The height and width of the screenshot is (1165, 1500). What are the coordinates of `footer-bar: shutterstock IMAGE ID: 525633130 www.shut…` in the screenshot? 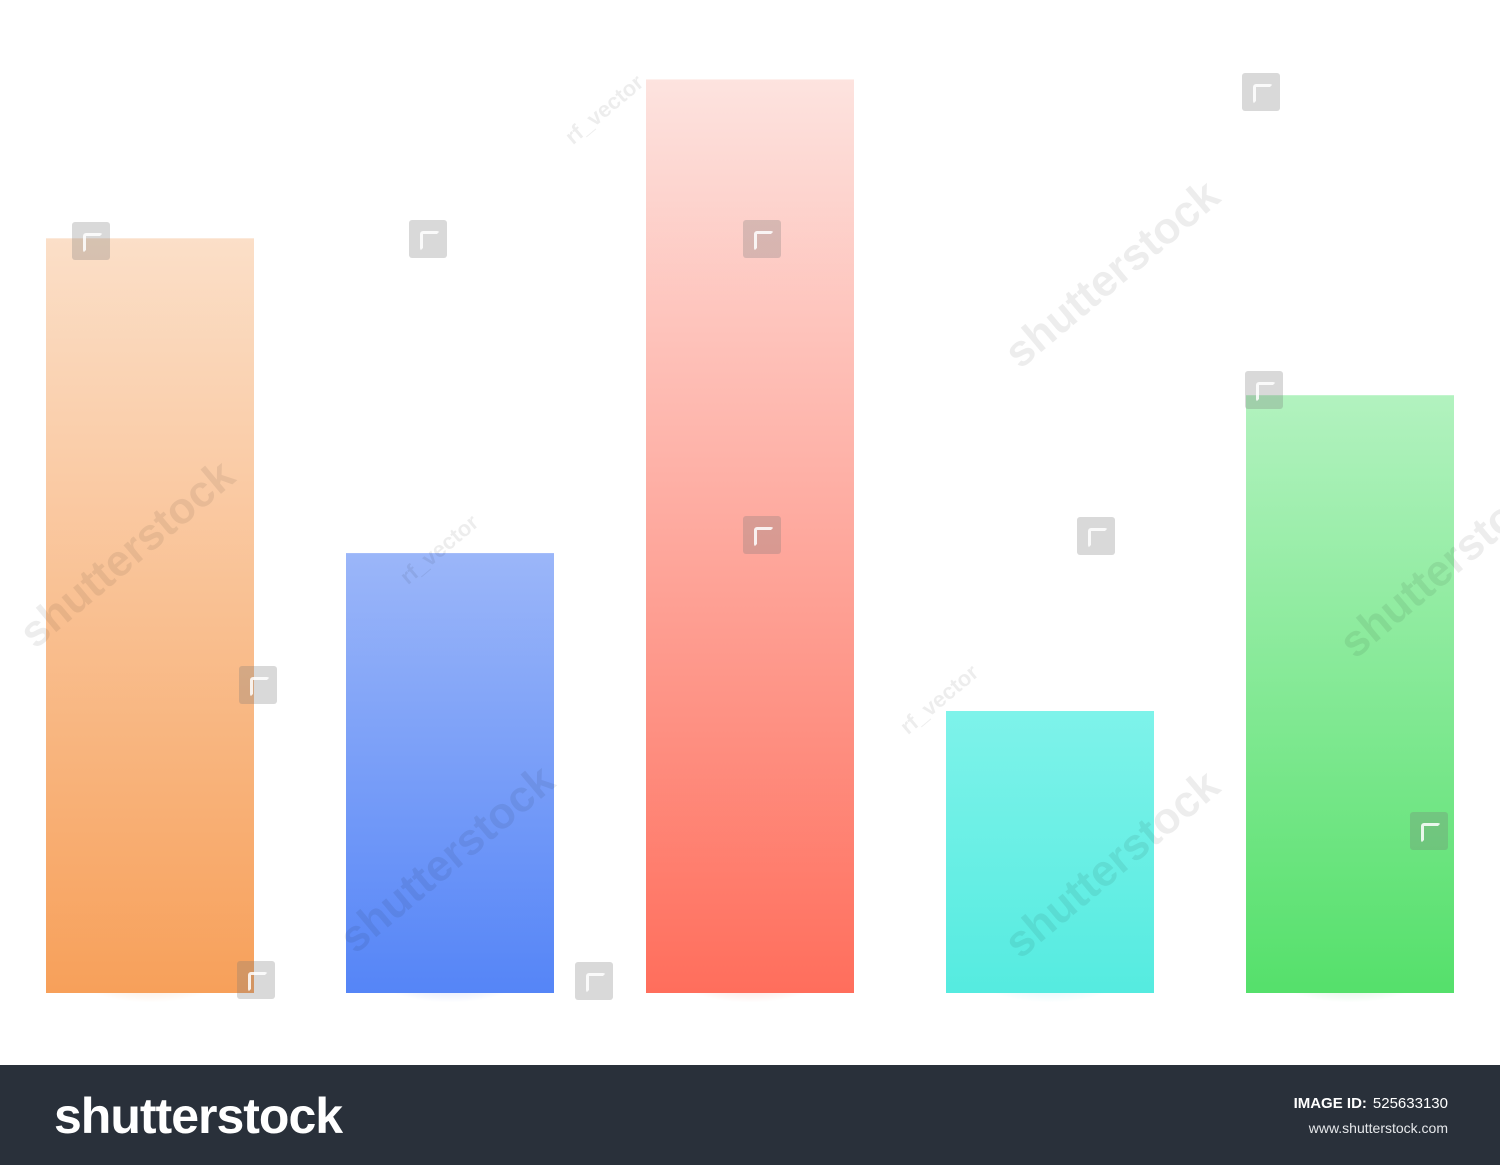 It's located at (750, 1115).